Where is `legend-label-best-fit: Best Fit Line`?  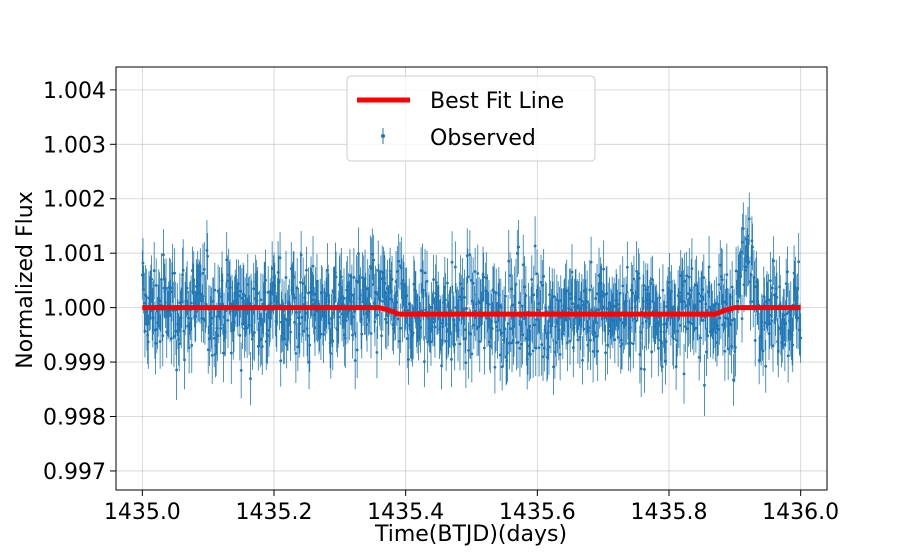
legend-label-best-fit: Best Fit Line is located at coordinates (497, 101).